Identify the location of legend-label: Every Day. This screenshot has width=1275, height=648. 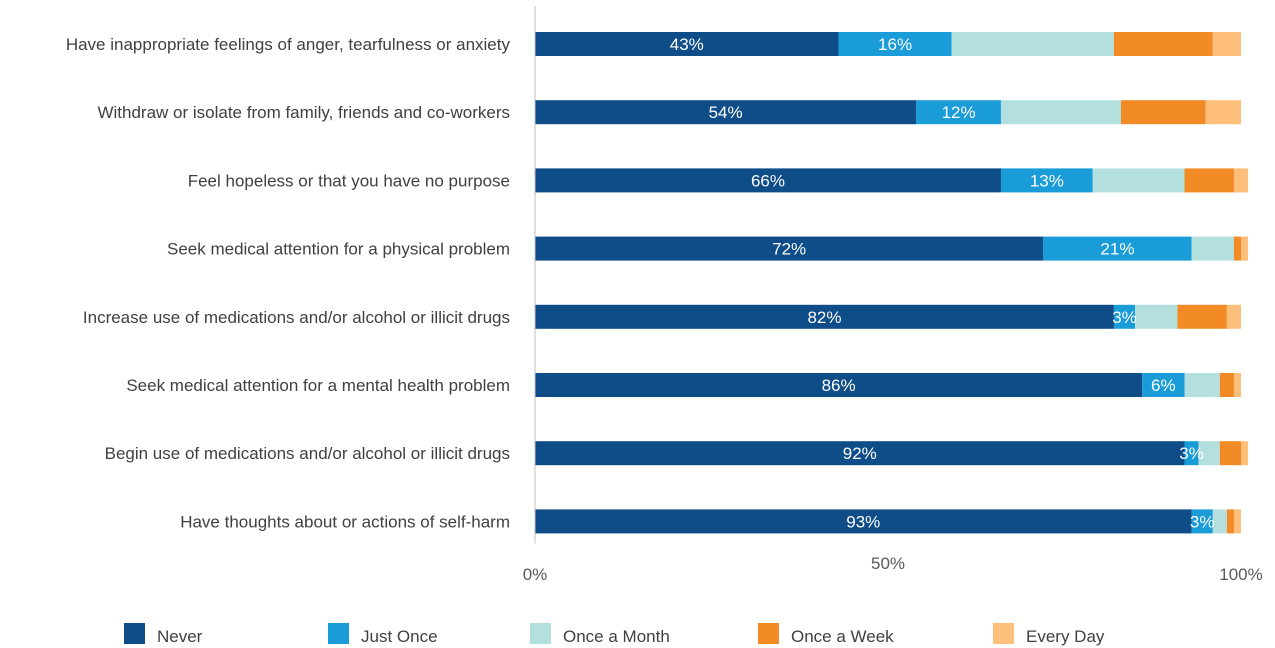
(1065, 636).